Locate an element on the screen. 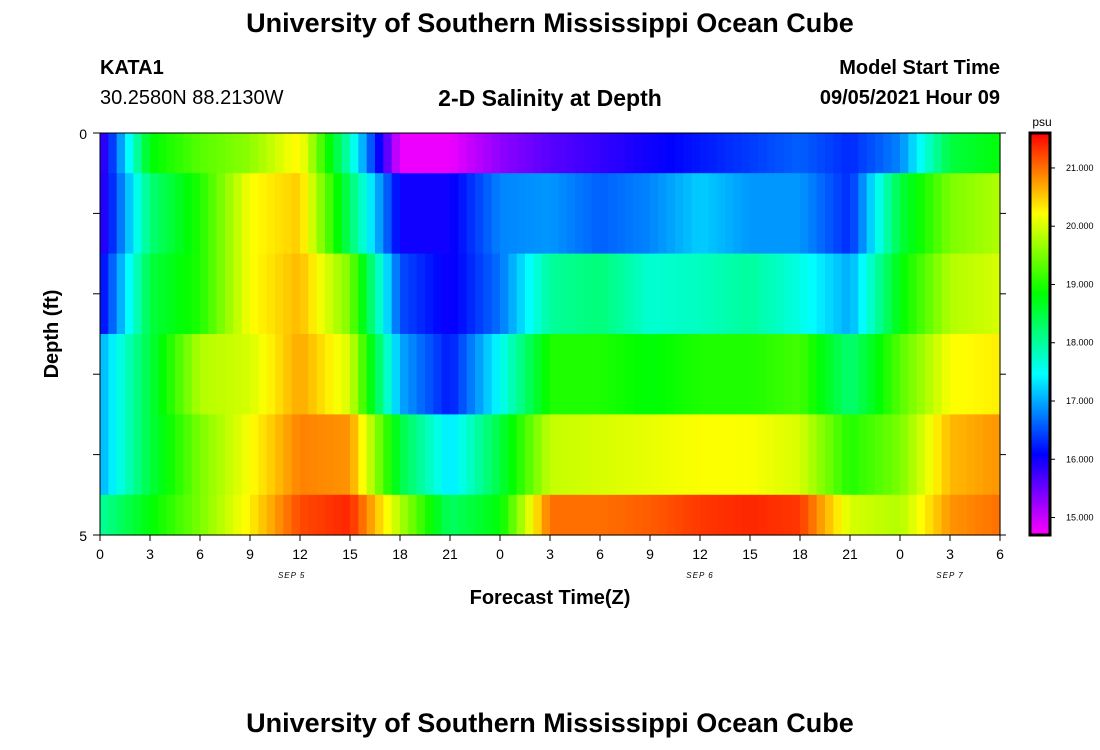 This screenshot has width=1100, height=750. colorbar-tick-label: 19.000 is located at coordinates (1080, 284).